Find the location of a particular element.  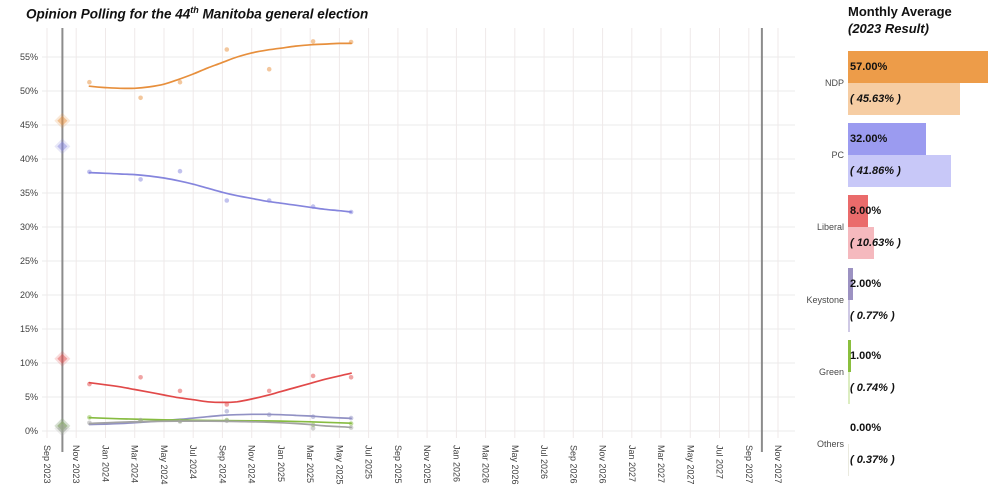

x-tick-label: Jan 2024 is located at coordinates (106, 463).